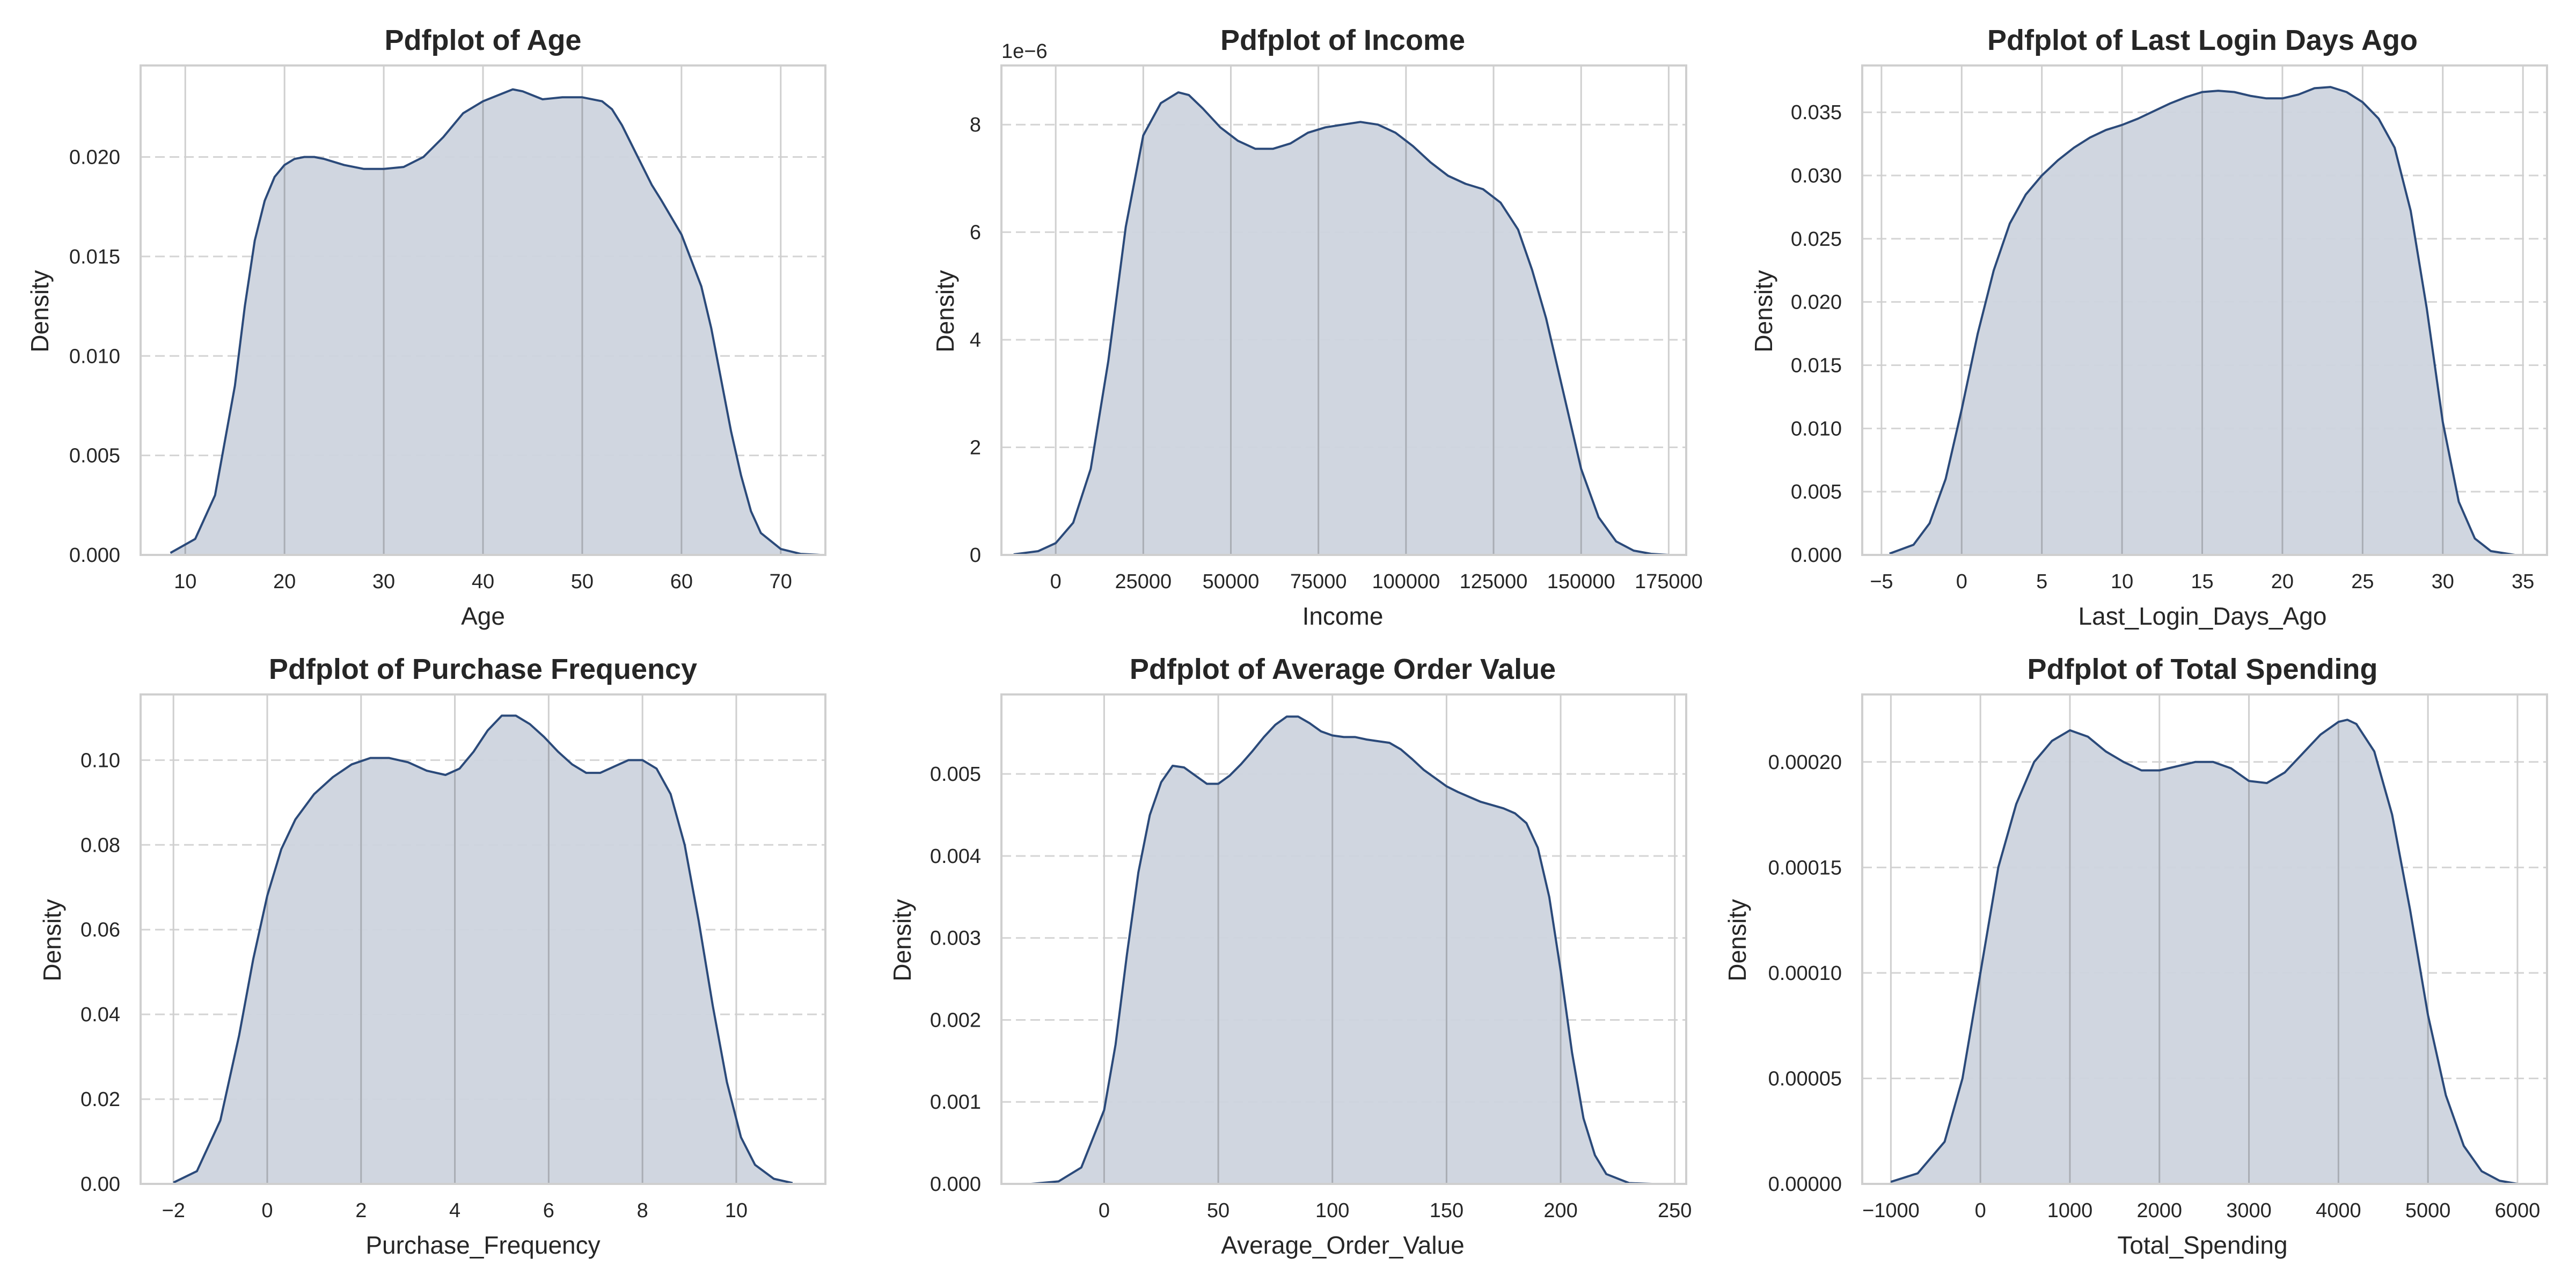 The image size is (2576, 1288). What do you see at coordinates (1342, 40) in the screenshot?
I see `chart-title: Pdfplot of Income` at bounding box center [1342, 40].